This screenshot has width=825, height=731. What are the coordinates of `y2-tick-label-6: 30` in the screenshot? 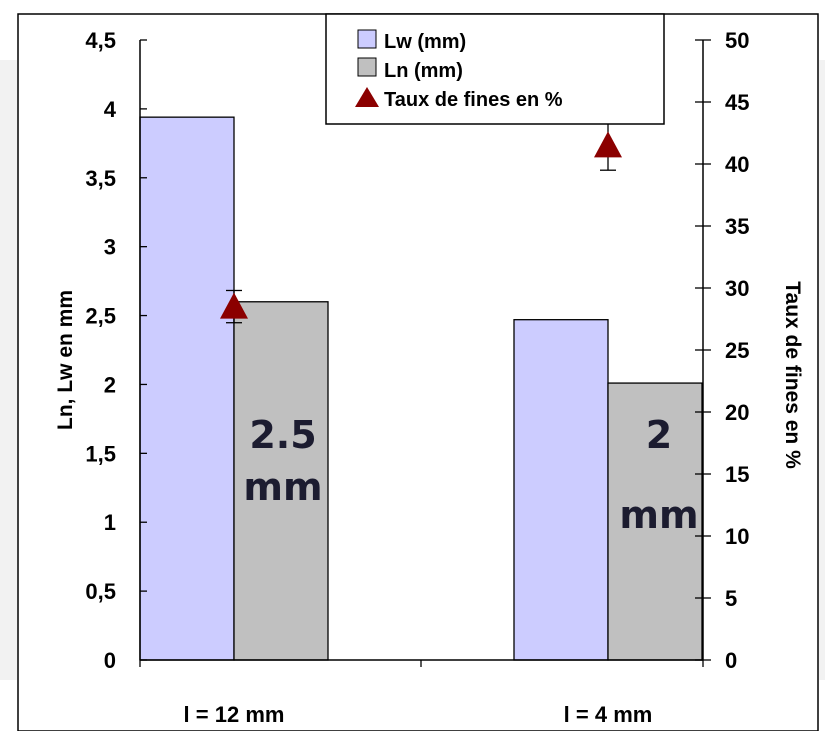 It's located at (737, 288).